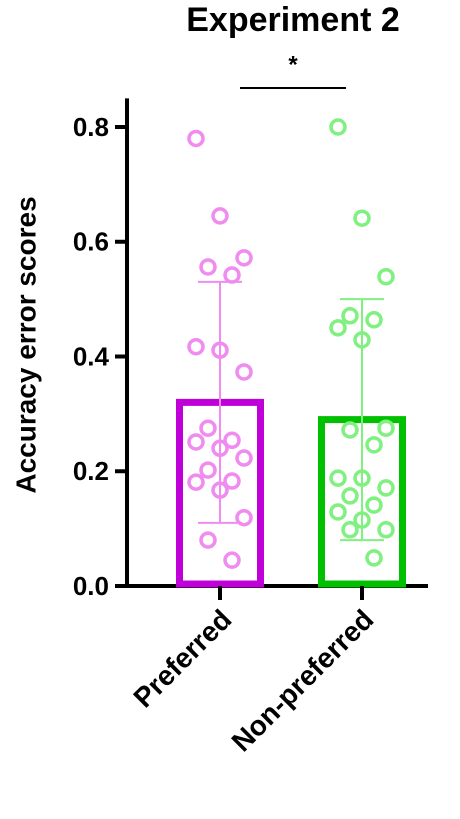  I want to click on y-axis-label: Accuracy error scores, so click(25, 344).